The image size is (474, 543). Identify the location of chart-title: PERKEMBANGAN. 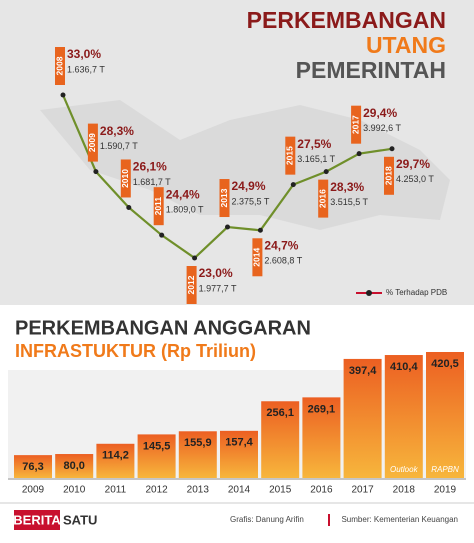
(346, 20).